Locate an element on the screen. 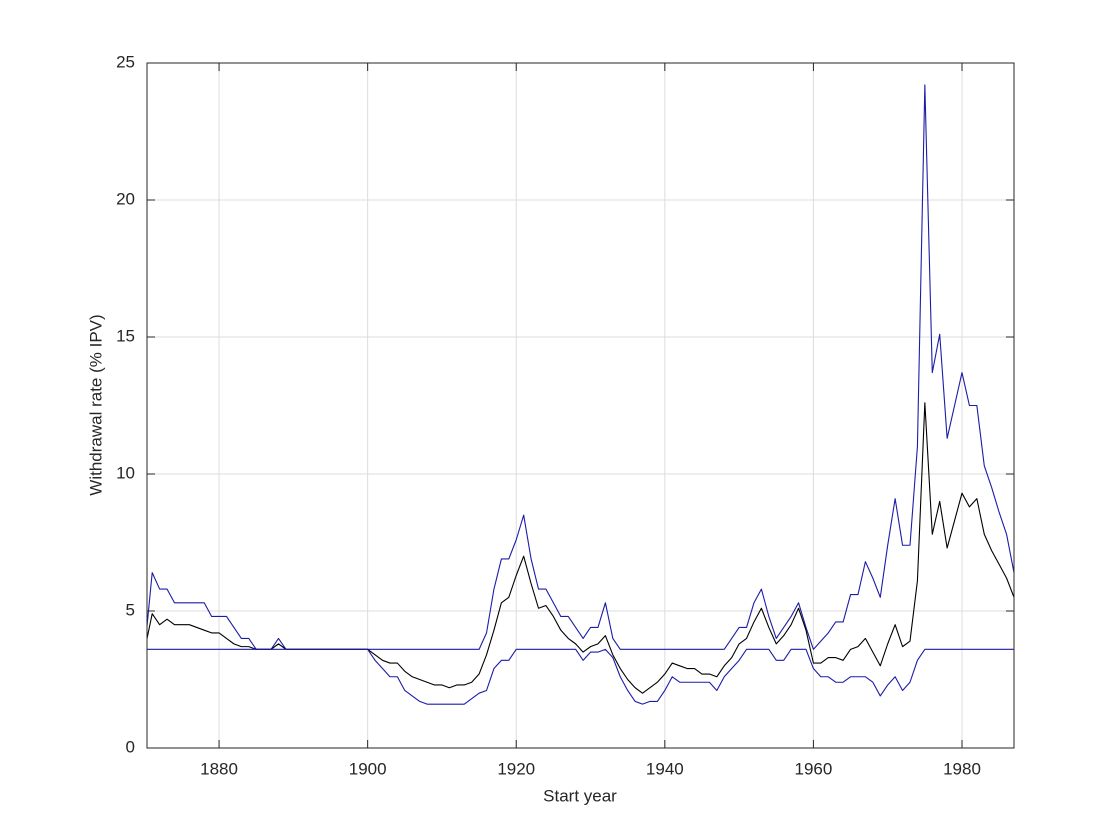  x-tick-label: 1900 is located at coordinates (368, 768).